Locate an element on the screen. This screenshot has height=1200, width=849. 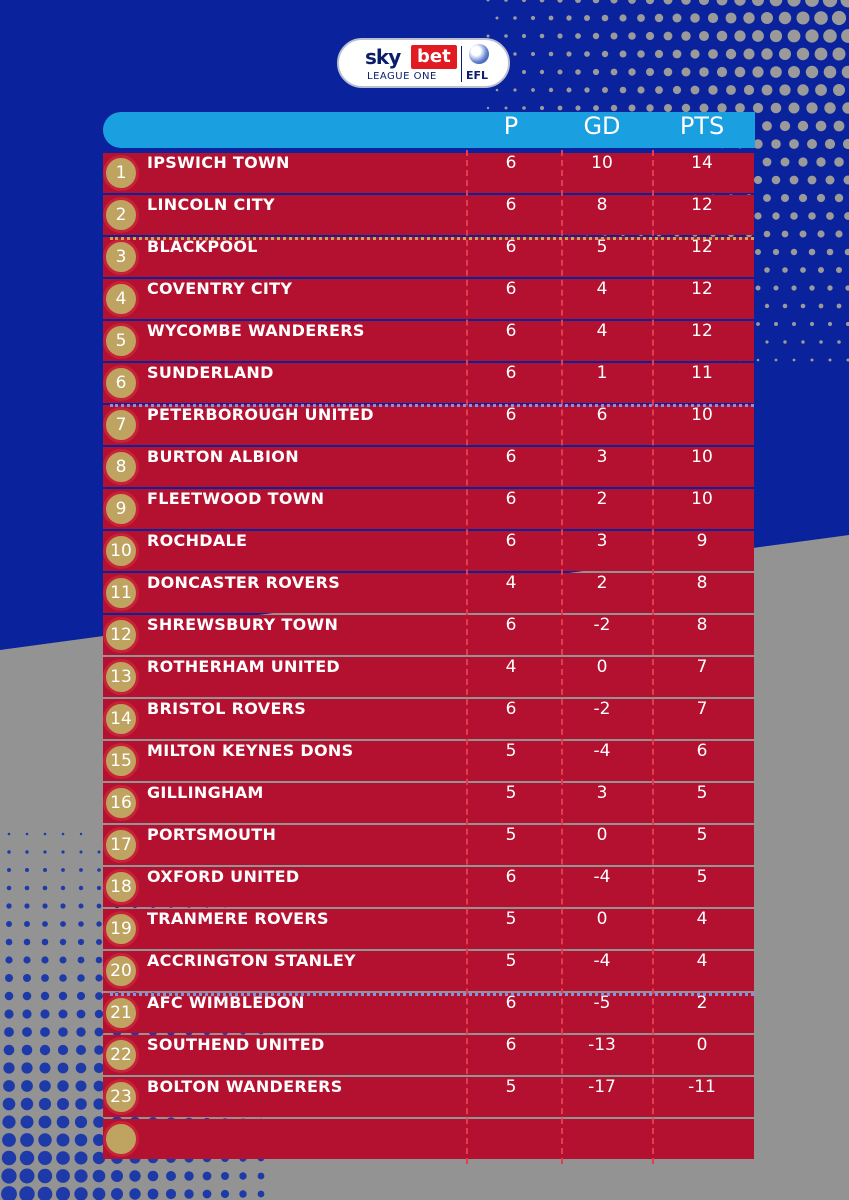
position-badge: 8 is located at coordinates (121, 467).